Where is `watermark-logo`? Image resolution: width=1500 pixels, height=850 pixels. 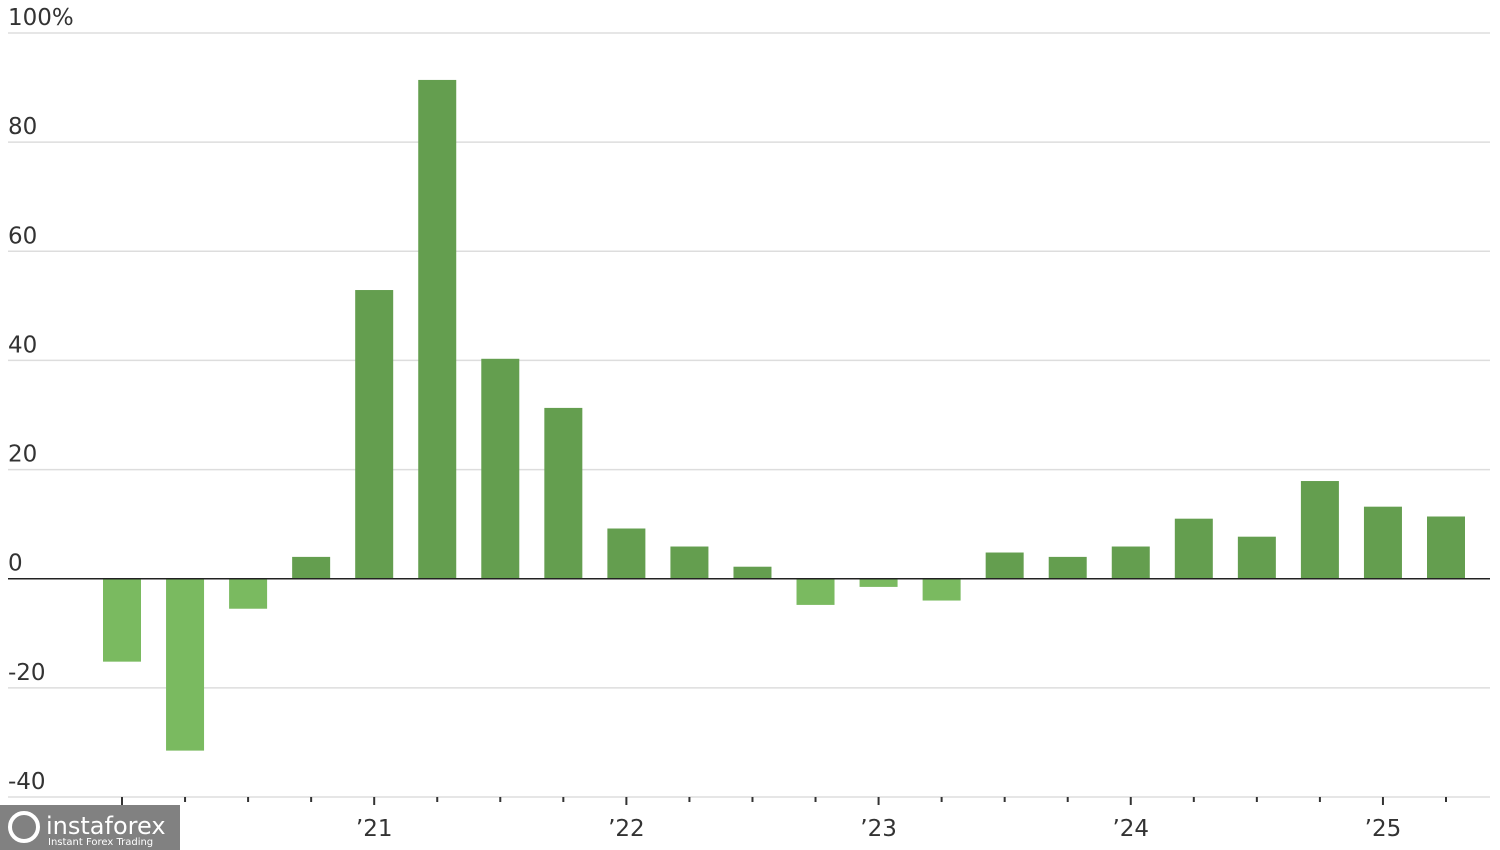 watermark-logo is located at coordinates (24, 827).